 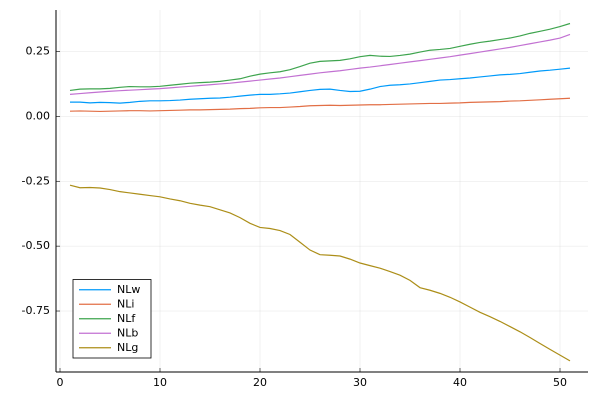 I want to click on legend-label: NLi, so click(x=125, y=303).